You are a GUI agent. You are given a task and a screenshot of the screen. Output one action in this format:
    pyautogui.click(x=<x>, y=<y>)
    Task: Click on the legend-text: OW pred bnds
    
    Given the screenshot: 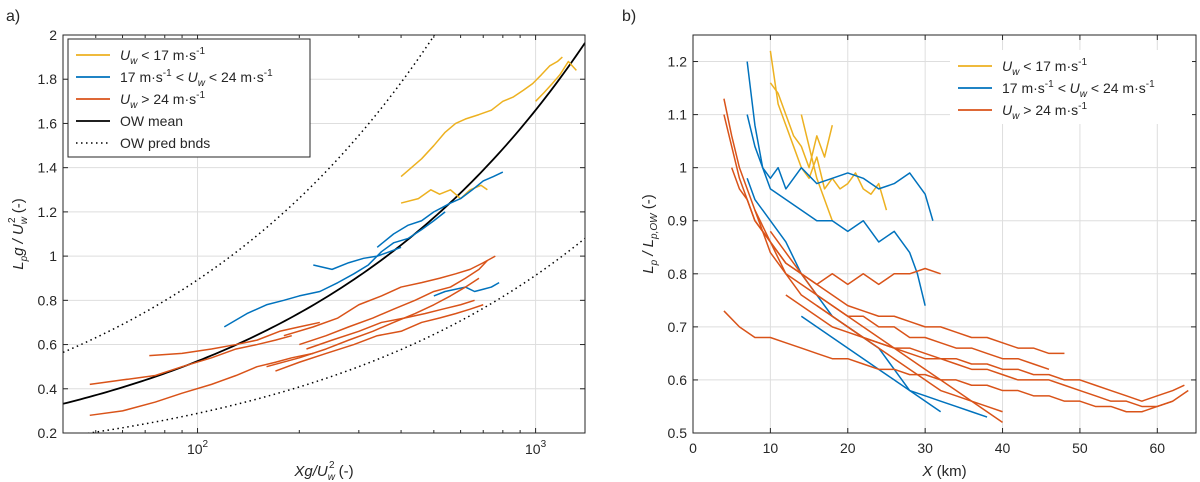 What is the action you would take?
    pyautogui.click(x=165, y=143)
    